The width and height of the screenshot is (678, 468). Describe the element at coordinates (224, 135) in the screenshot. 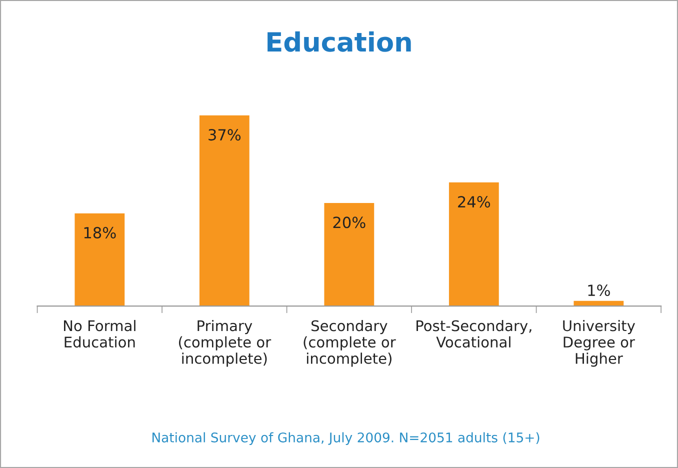

I see `data-label: 37%` at that location.